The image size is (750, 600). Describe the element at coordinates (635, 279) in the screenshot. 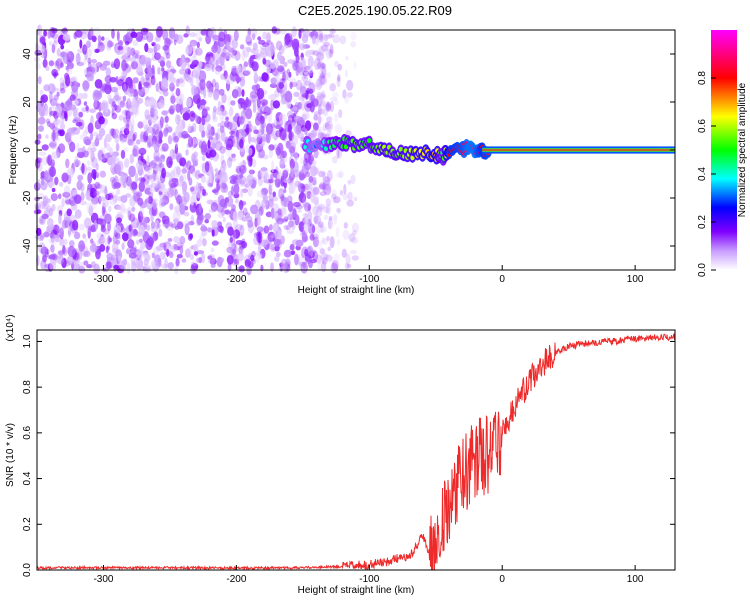

I see `x-tick-label: 100` at that location.